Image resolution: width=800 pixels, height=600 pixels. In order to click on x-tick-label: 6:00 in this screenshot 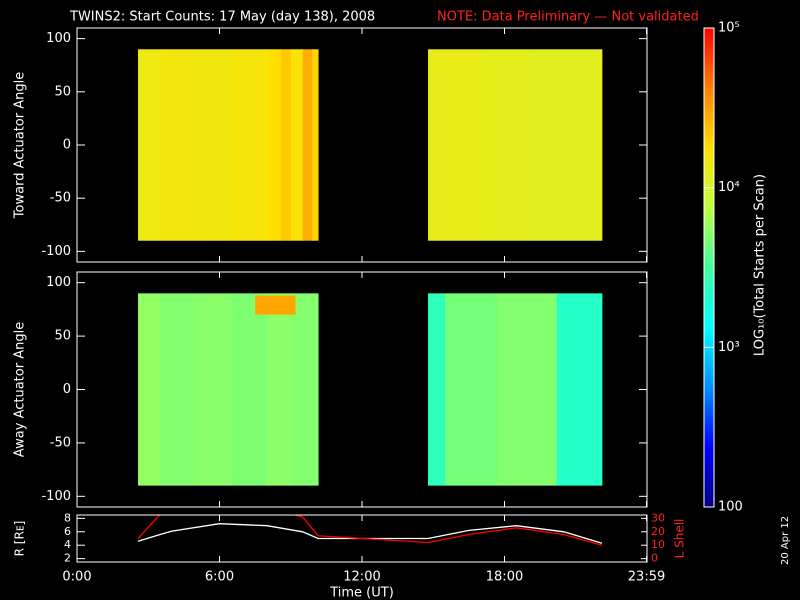, I will do `click(219, 577)`.